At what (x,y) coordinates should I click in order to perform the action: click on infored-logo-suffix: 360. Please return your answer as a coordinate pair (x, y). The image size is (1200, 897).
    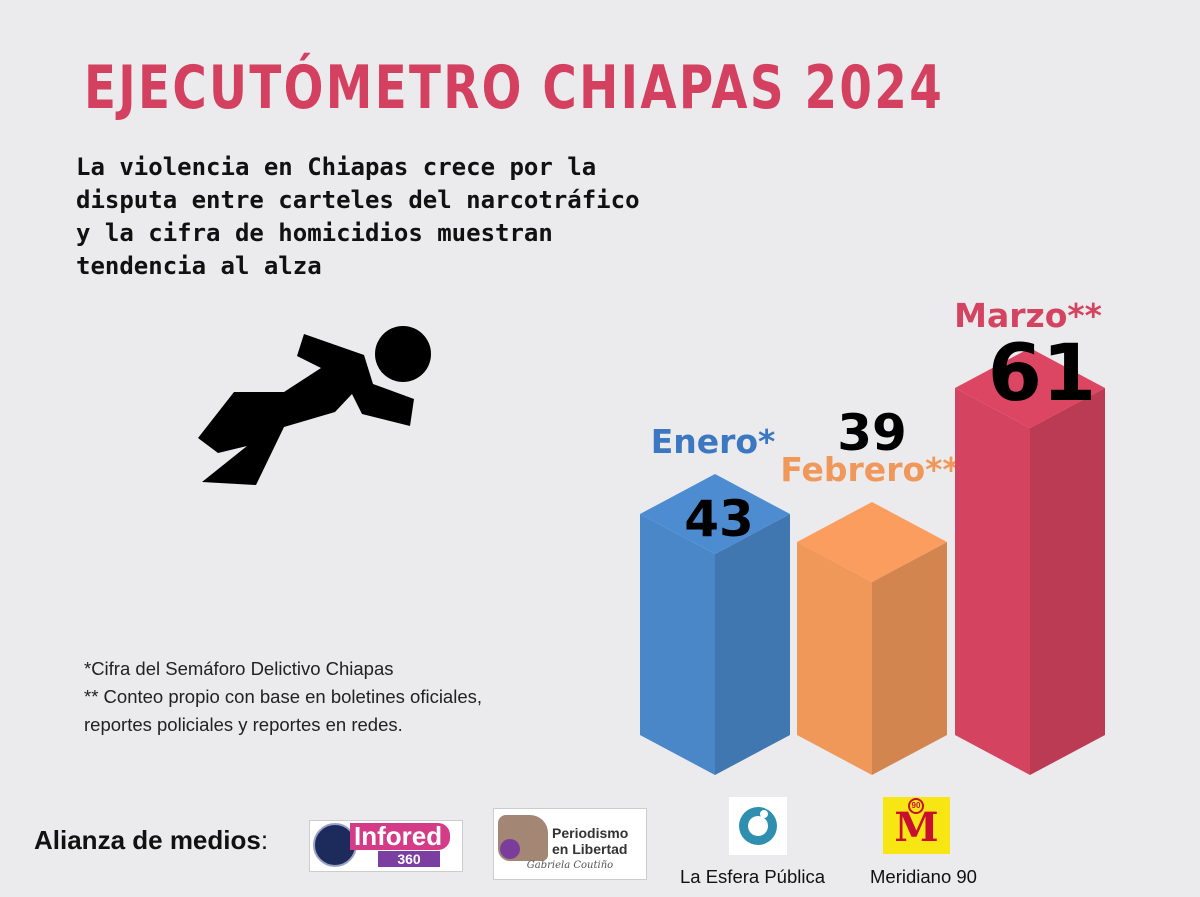
    Looking at the image, I should click on (409, 859).